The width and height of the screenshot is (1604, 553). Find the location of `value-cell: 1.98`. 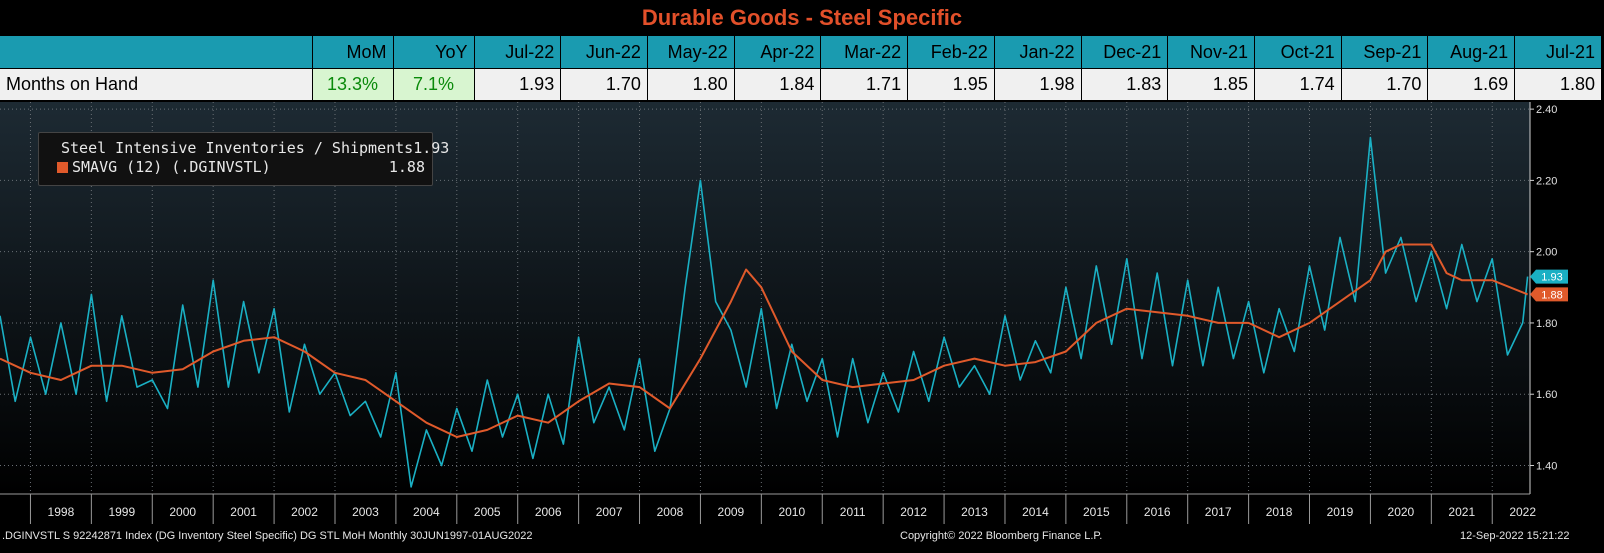

value-cell: 1.98 is located at coordinates (1038, 84).